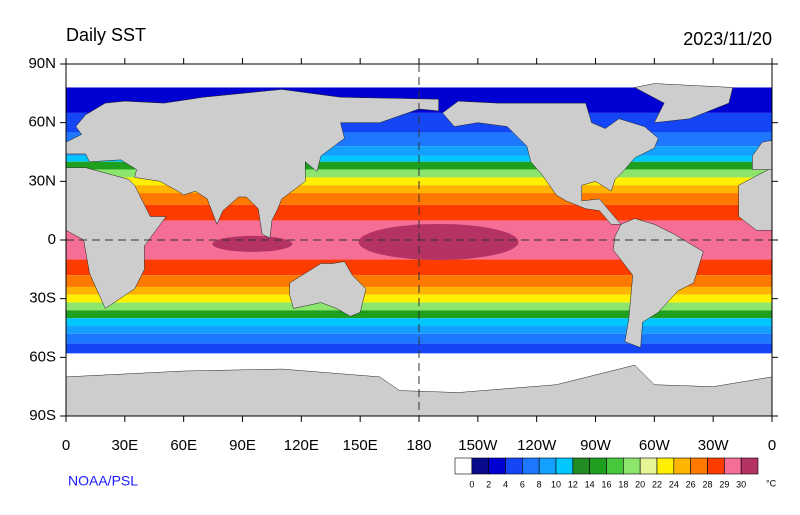  What do you see at coordinates (537, 445) in the screenshot?
I see `x-tick-label: 120W` at bounding box center [537, 445].